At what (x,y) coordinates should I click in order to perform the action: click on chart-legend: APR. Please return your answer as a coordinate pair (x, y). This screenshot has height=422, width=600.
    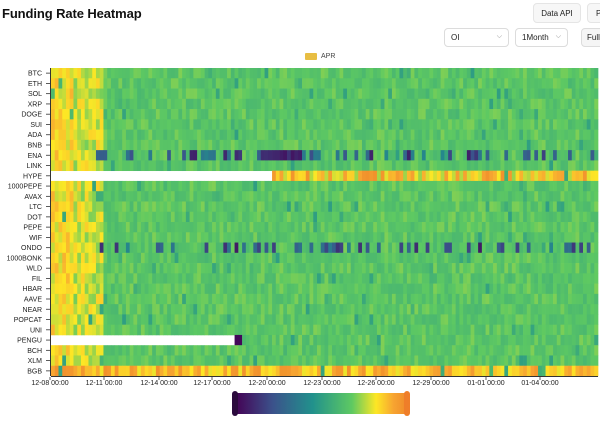
    Looking at the image, I should click on (320, 56).